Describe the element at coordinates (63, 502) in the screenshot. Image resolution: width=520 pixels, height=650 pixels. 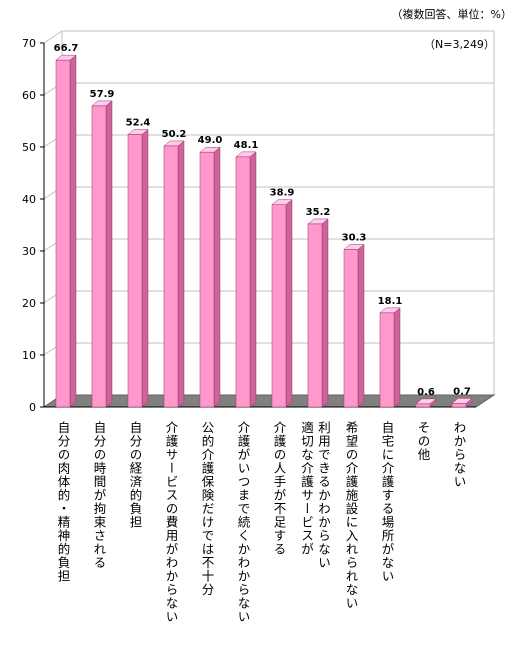
I see `category-label: 自分の肉体的・精神的負担` at that location.